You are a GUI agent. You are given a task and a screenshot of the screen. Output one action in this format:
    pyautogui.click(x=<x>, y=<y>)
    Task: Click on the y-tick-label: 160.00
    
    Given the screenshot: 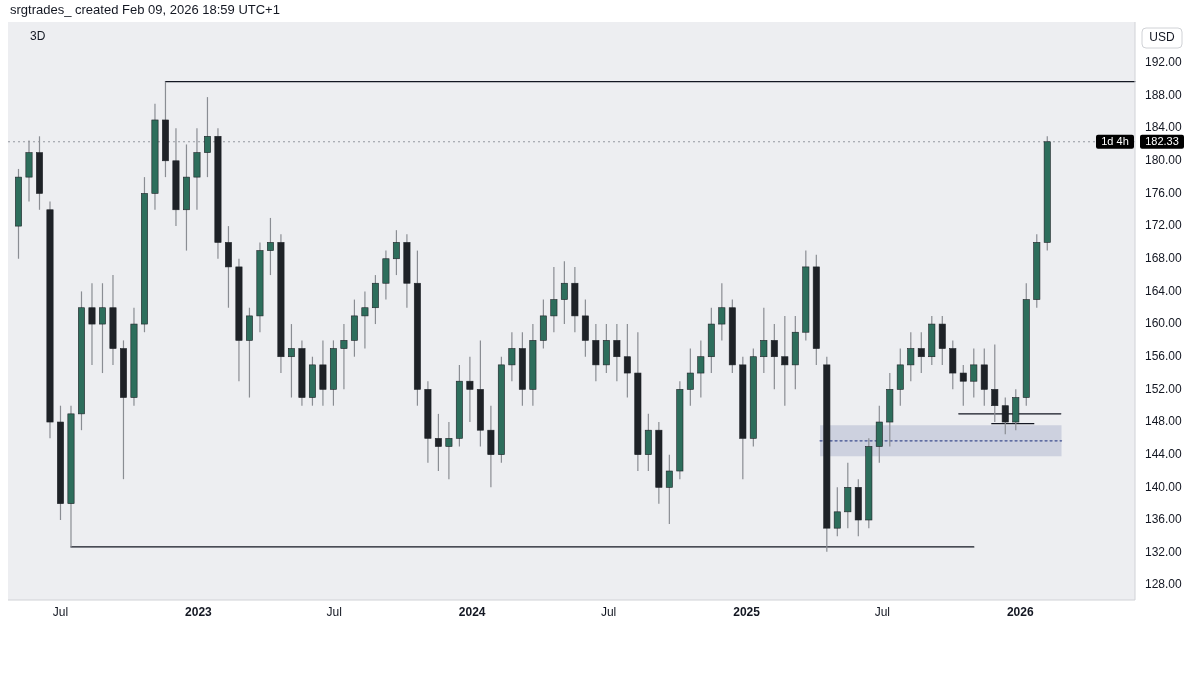 What is the action you would take?
    pyautogui.click(x=1164, y=323)
    